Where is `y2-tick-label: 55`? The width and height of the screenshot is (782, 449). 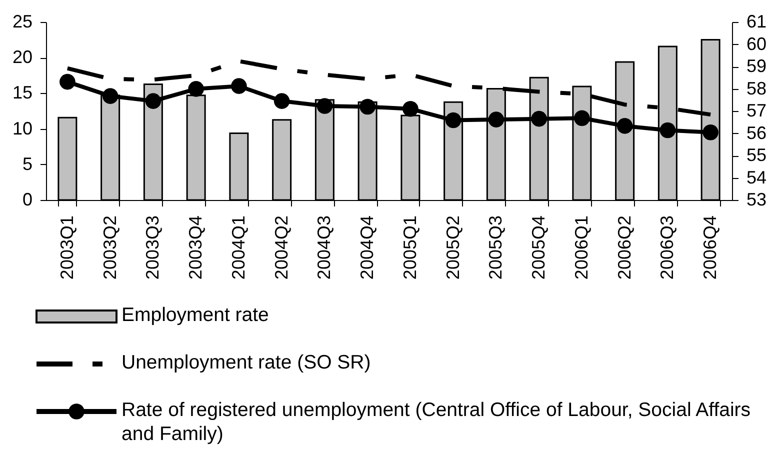
y2-tick-label: 55 is located at coordinates (756, 155).